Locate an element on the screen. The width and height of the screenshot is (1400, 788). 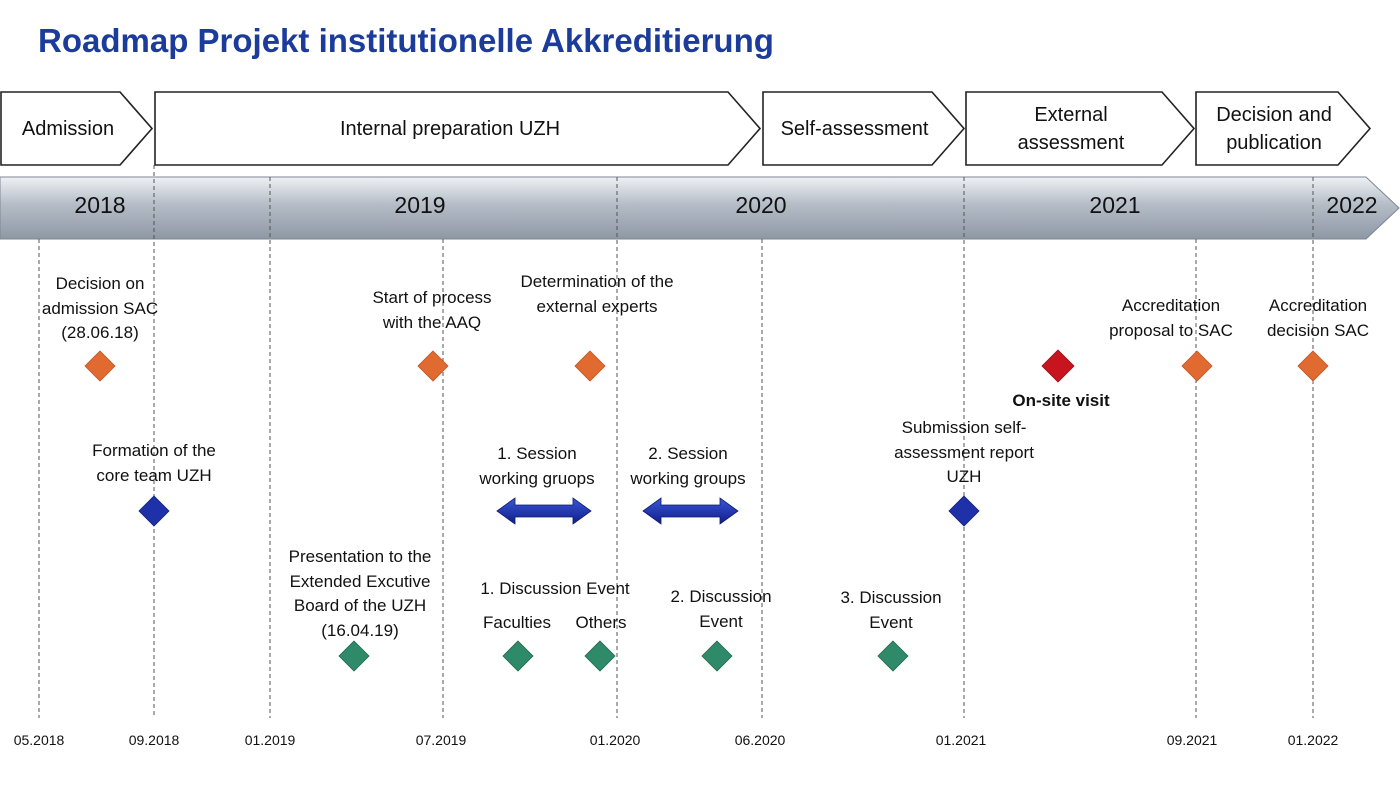
year-label-2018: 2018 is located at coordinates (100, 205).